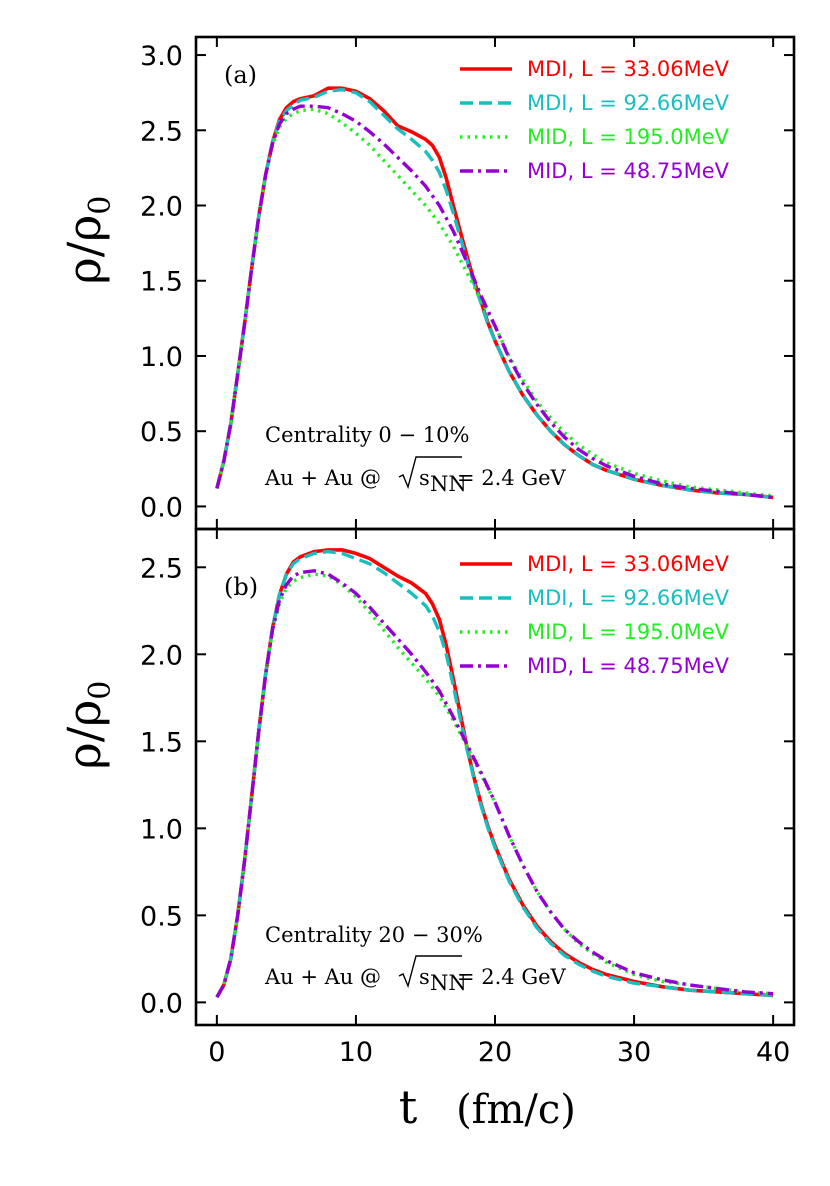 This screenshot has height=1186, width=830. I want to click on annotation-centrality: Centrality 0 − 10%, so click(367, 435).